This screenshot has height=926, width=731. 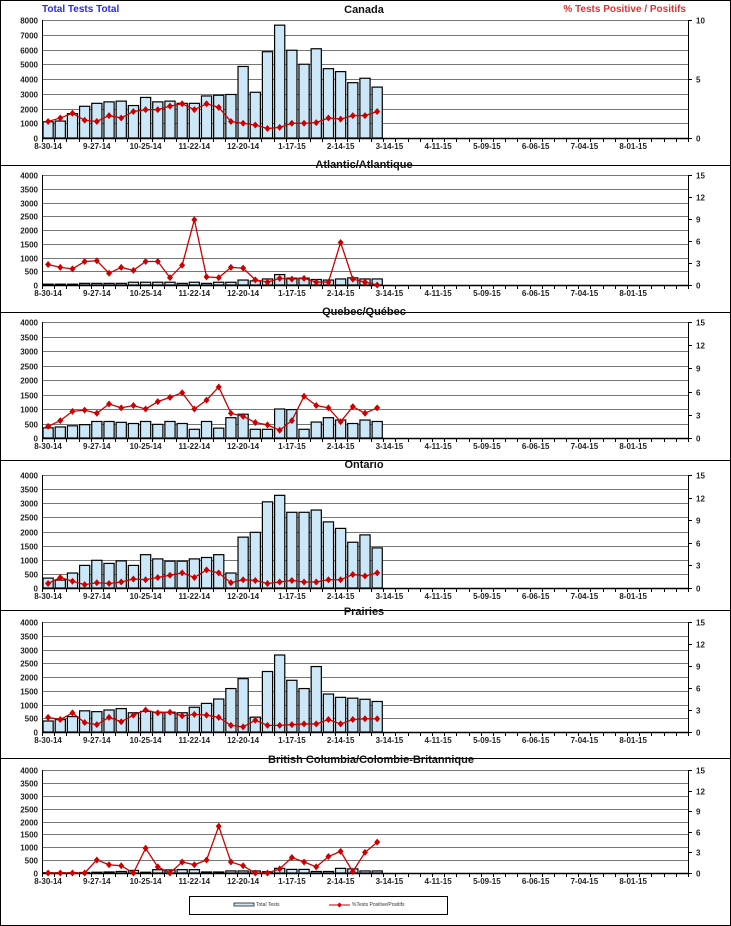 I want to click on y-tick-label: 6000, so click(x=29, y=51).